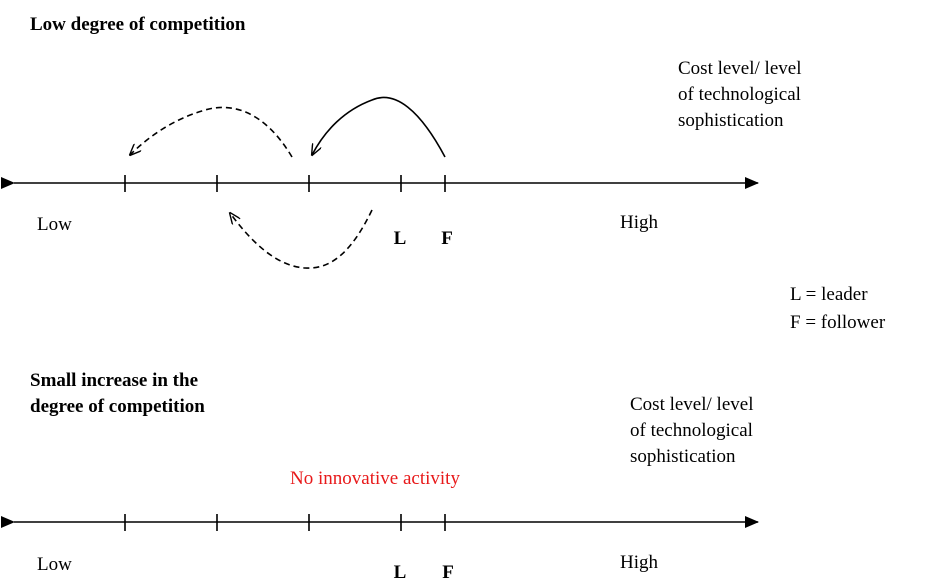 Image resolution: width=932 pixels, height=581 pixels. I want to click on title: Small increase in the, so click(114, 380).